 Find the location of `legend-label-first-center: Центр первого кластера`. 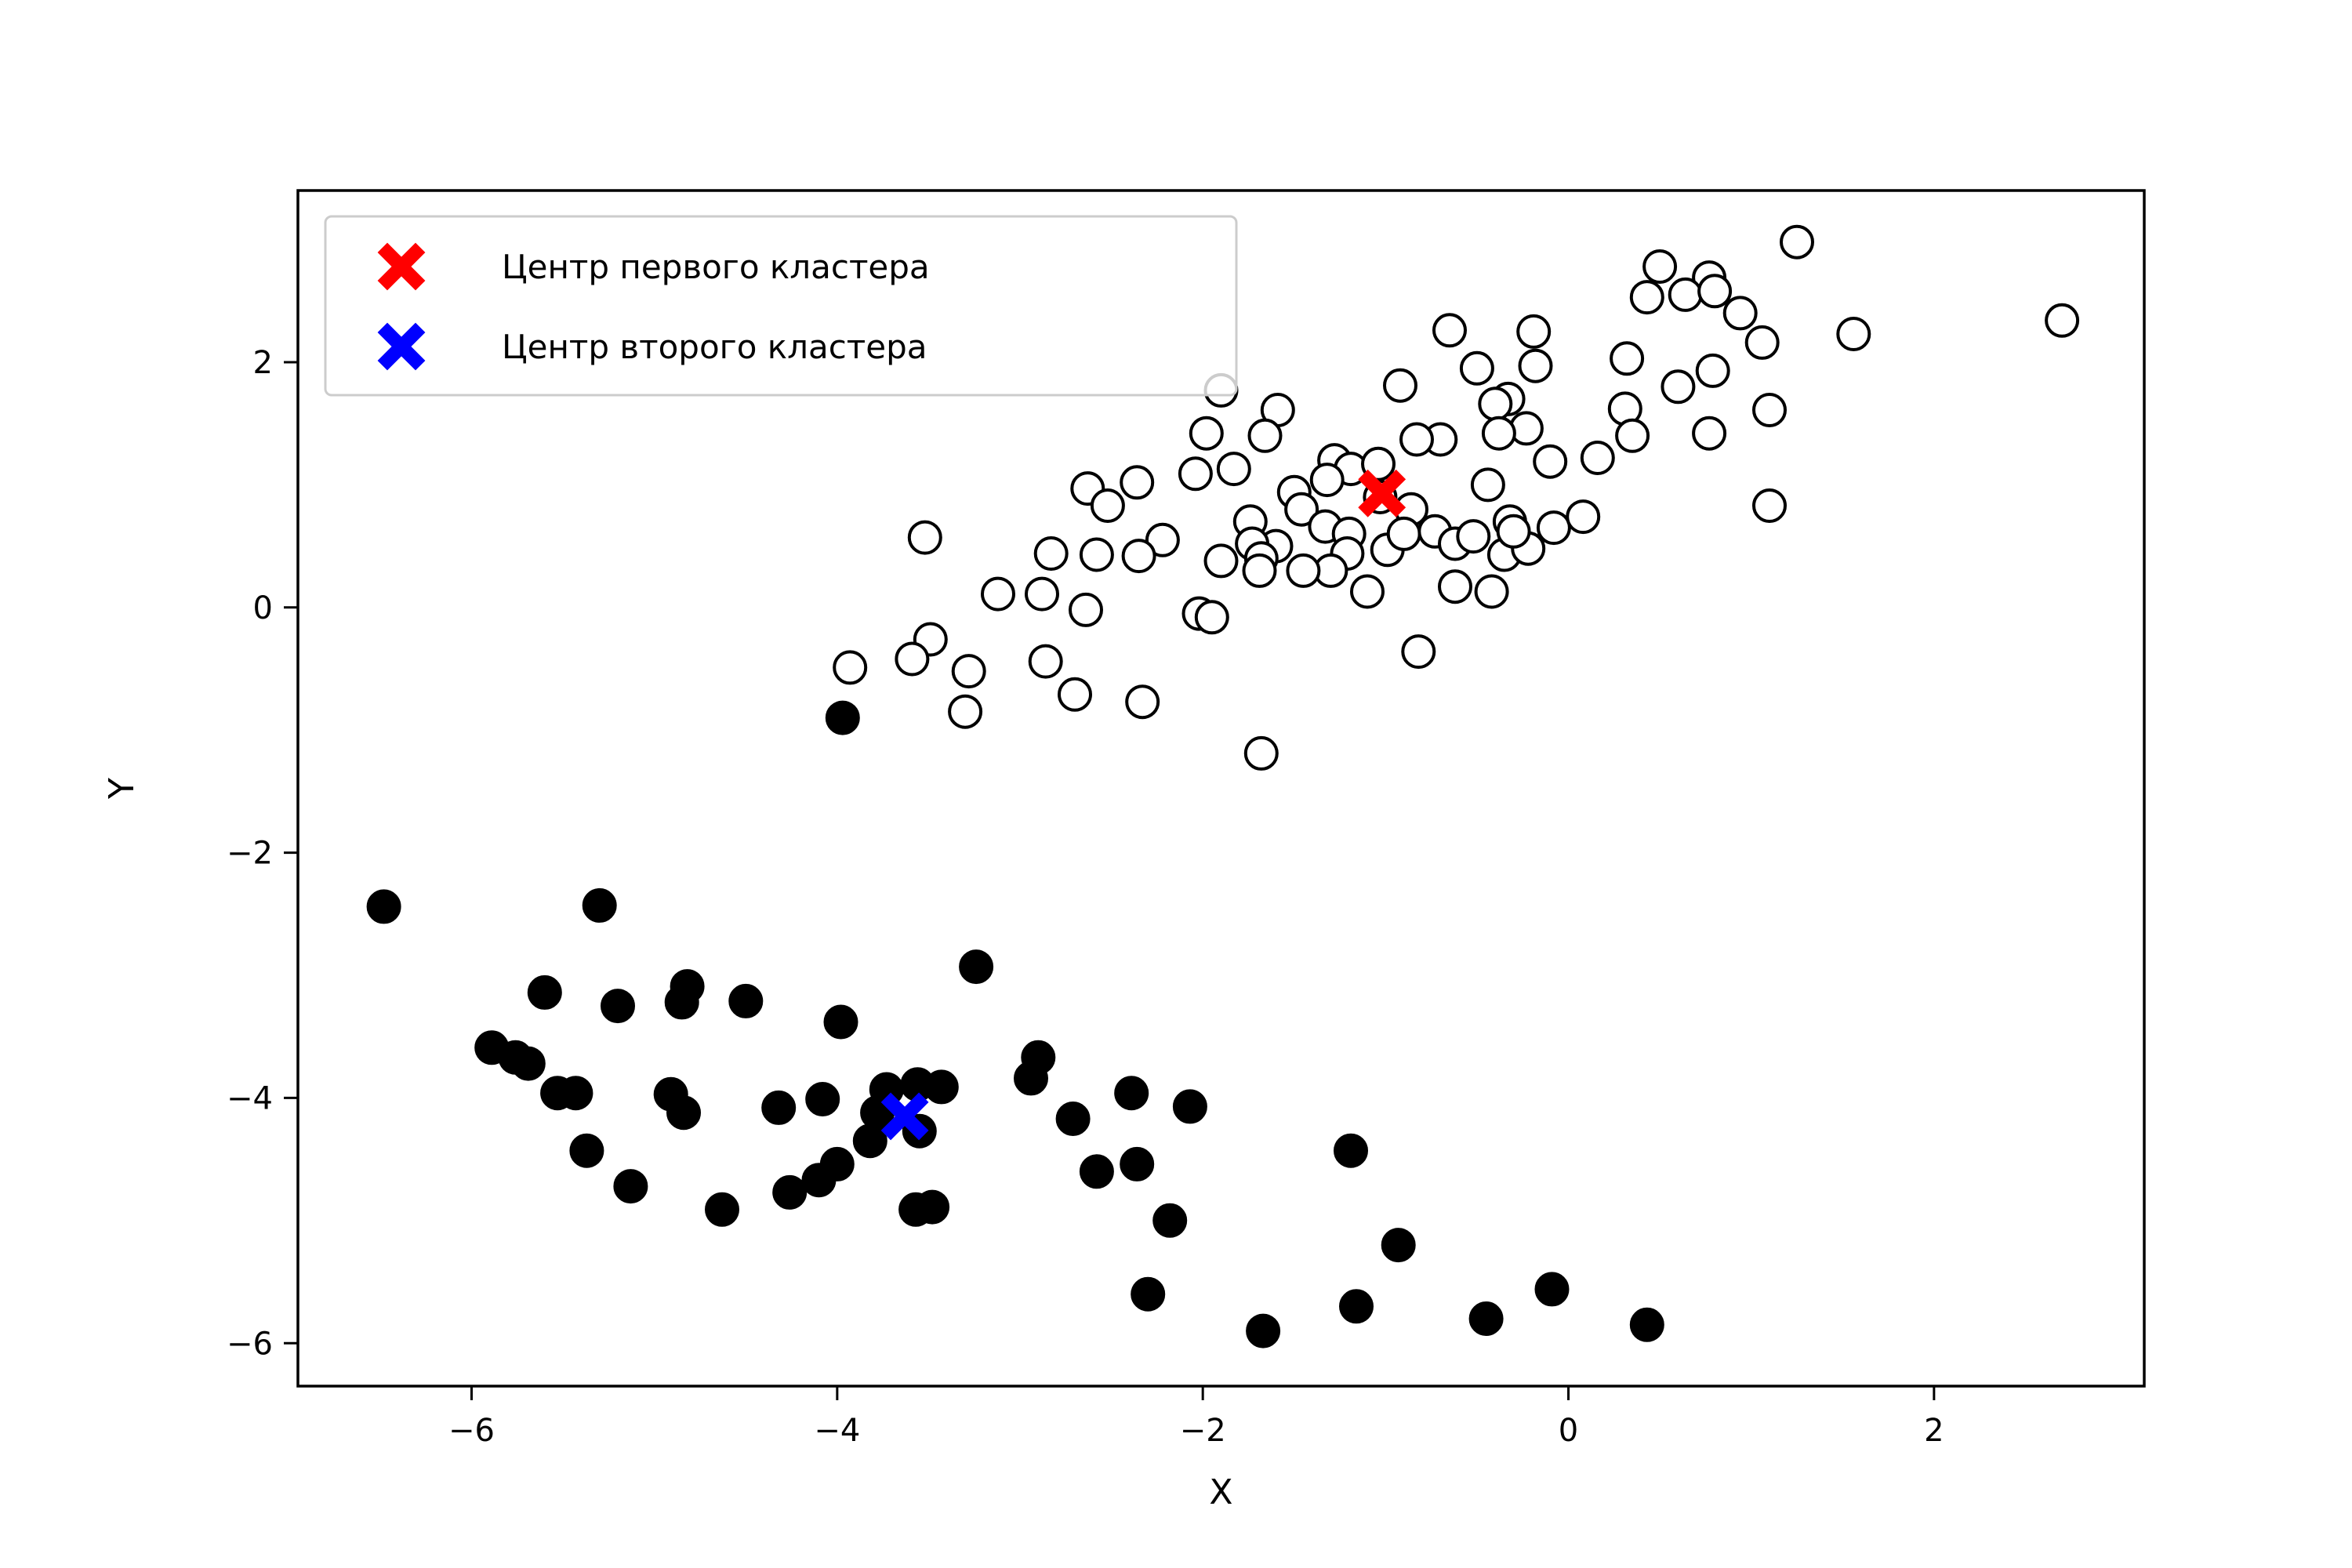

legend-label-first-center: Центр первого кластера is located at coordinates (716, 267).